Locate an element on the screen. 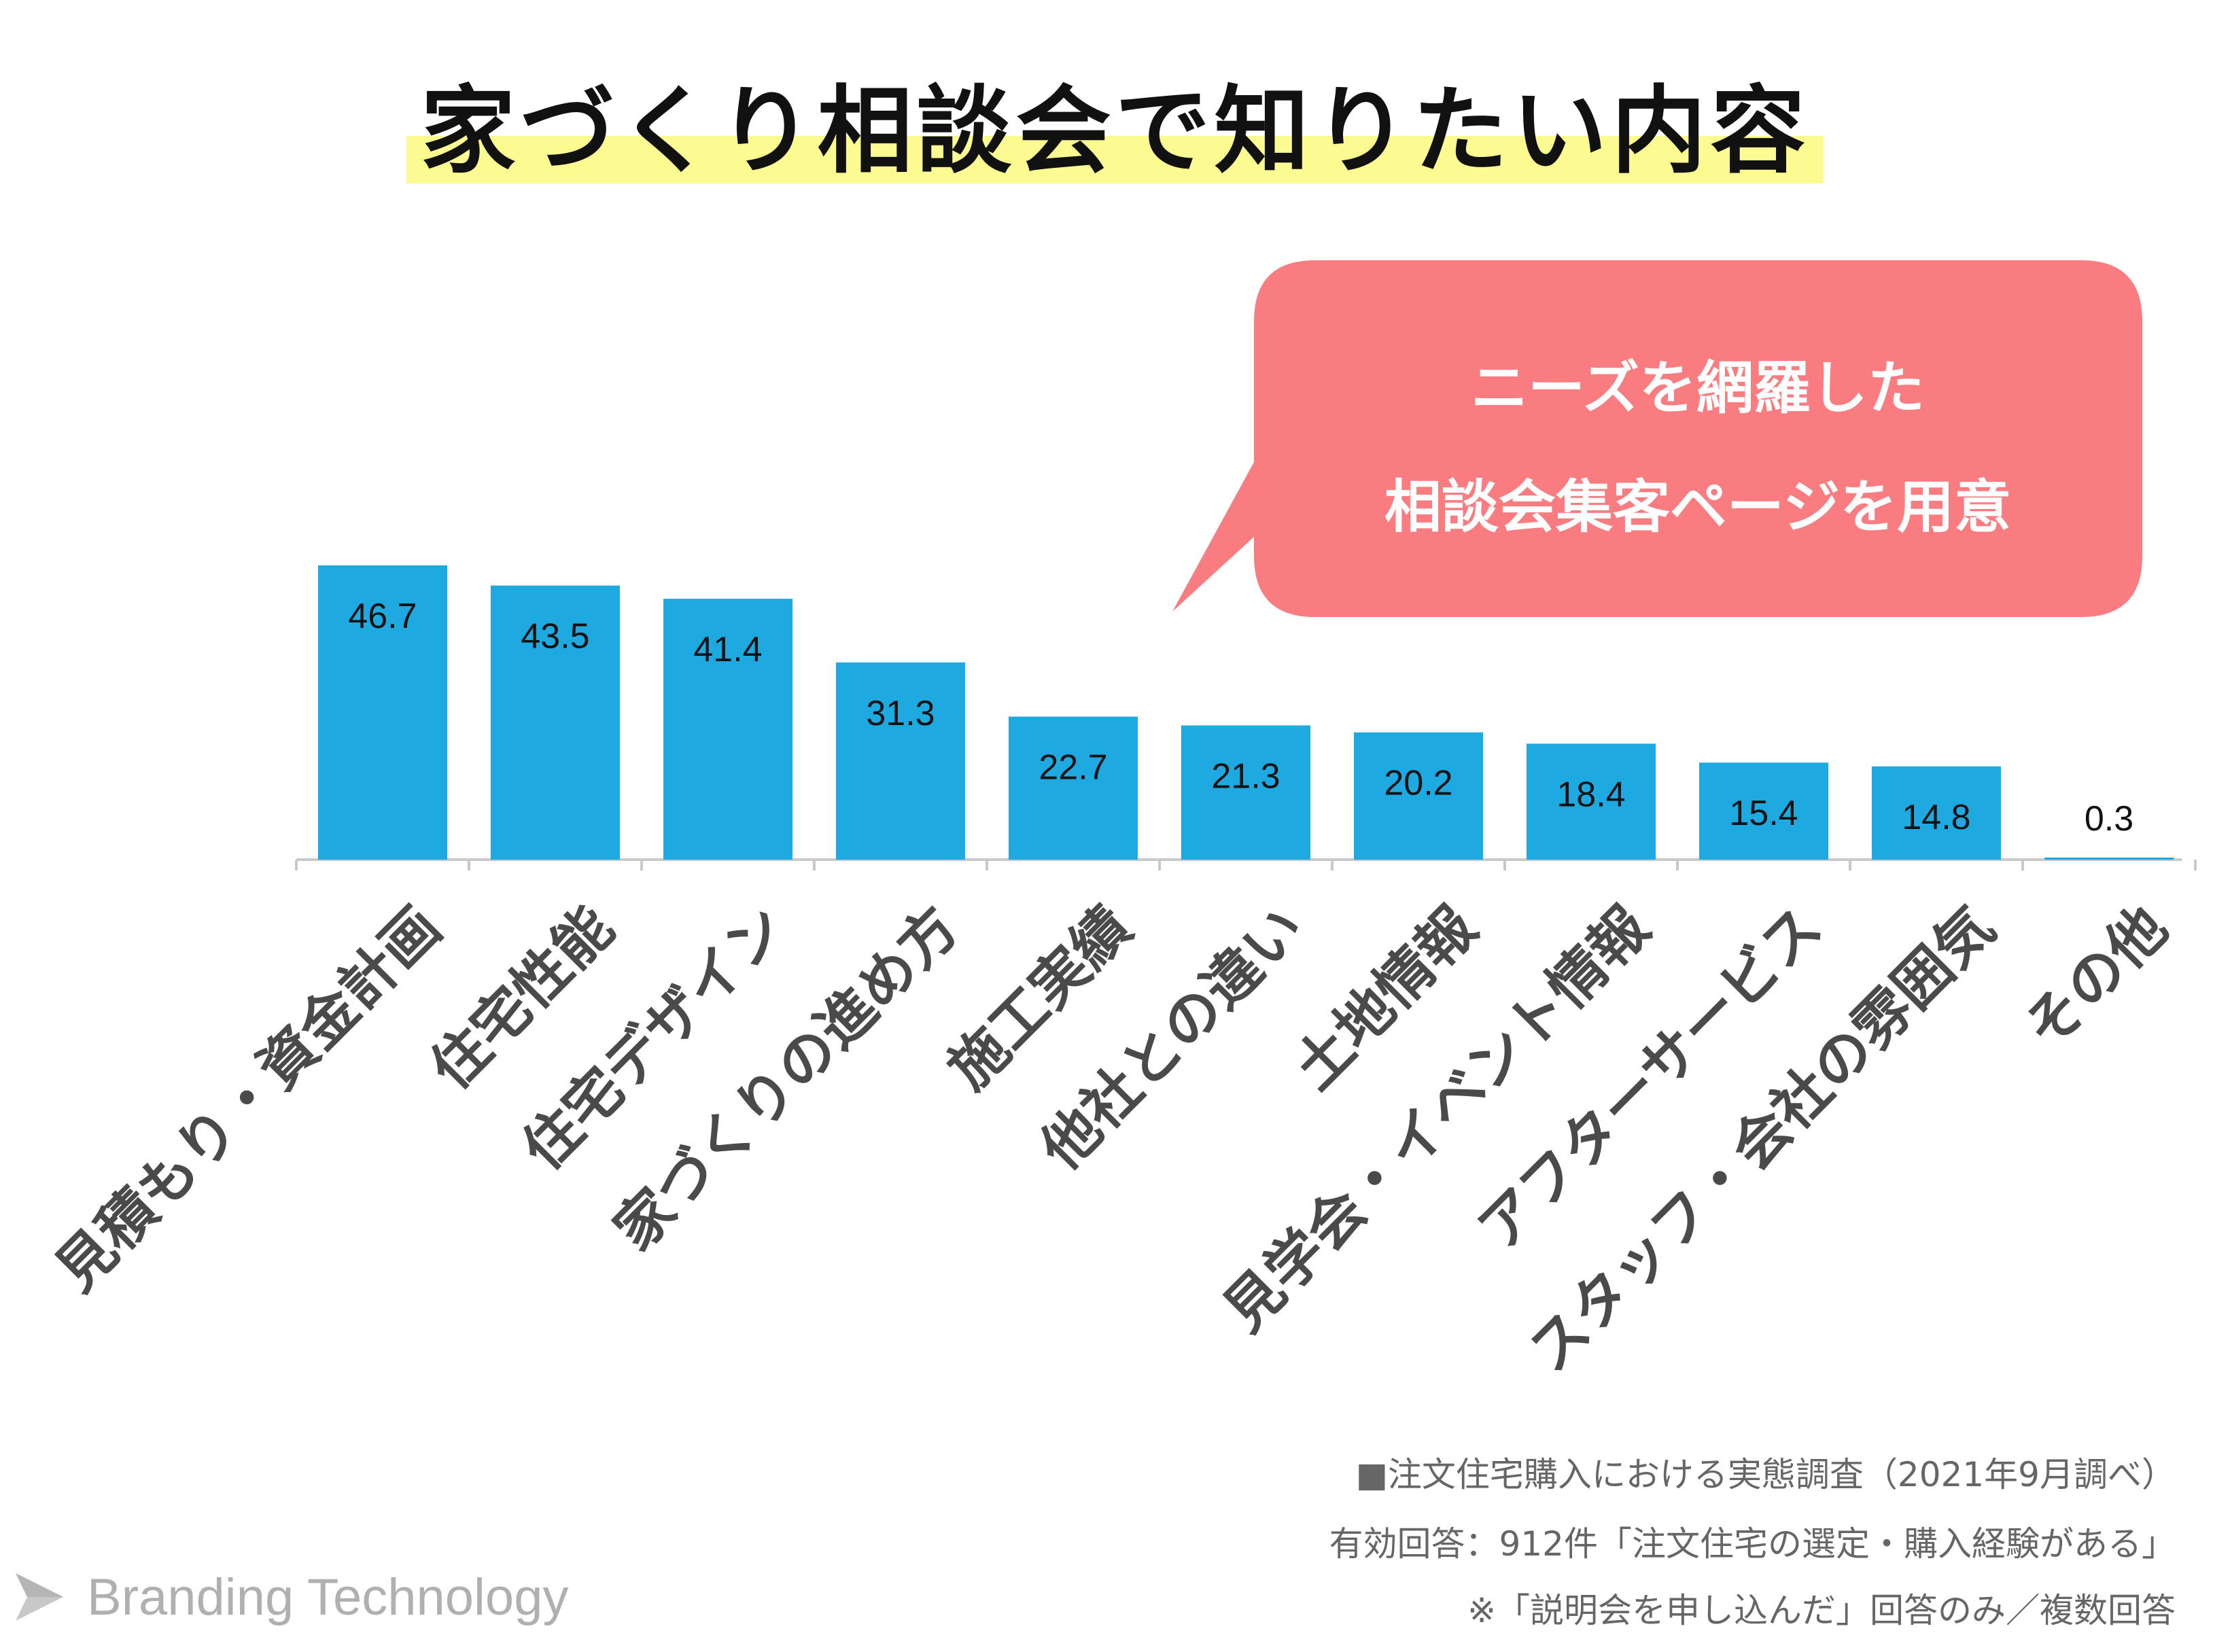  brand-name: Branding Technology is located at coordinates (328, 1597).